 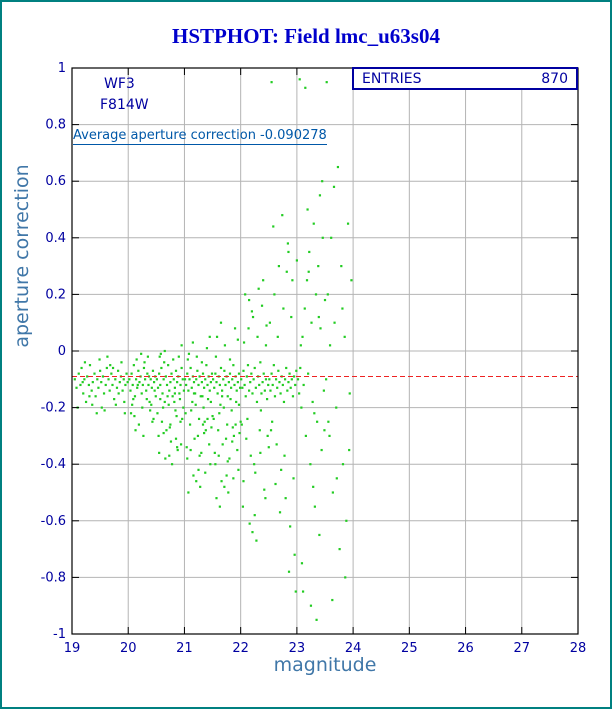 I want to click on filter-label: F814W, so click(x=124, y=105).